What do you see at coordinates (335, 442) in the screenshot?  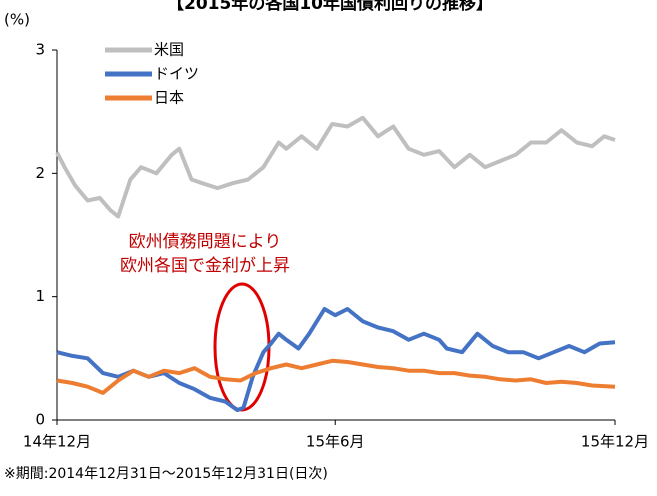 I see `x-tick-label: 15年6月` at bounding box center [335, 442].